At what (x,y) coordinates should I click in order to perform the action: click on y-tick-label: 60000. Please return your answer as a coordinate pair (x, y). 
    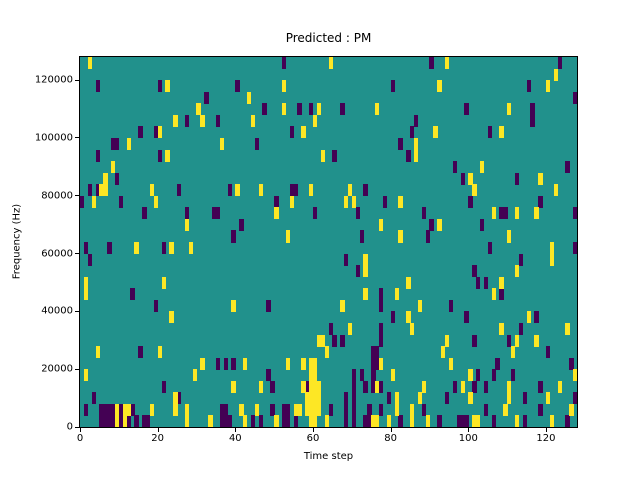
    Looking at the image, I should click on (57, 254).